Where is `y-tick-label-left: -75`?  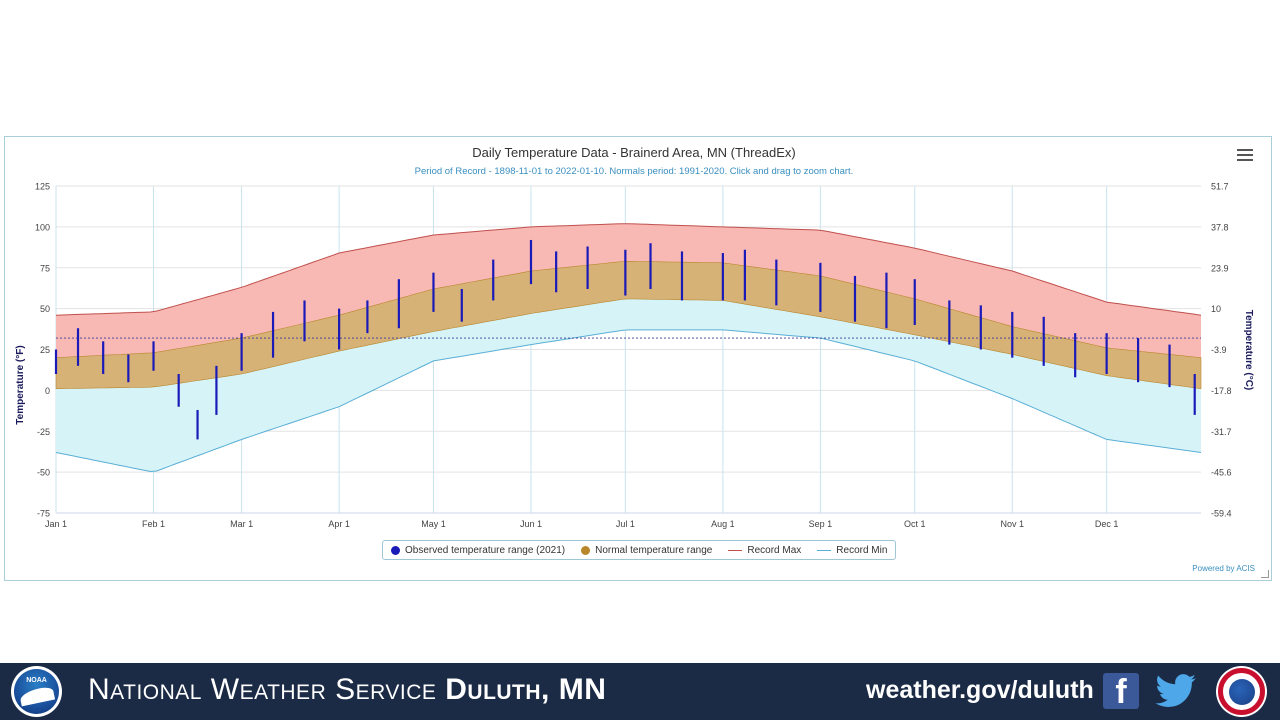 y-tick-label-left: -75 is located at coordinates (43, 514).